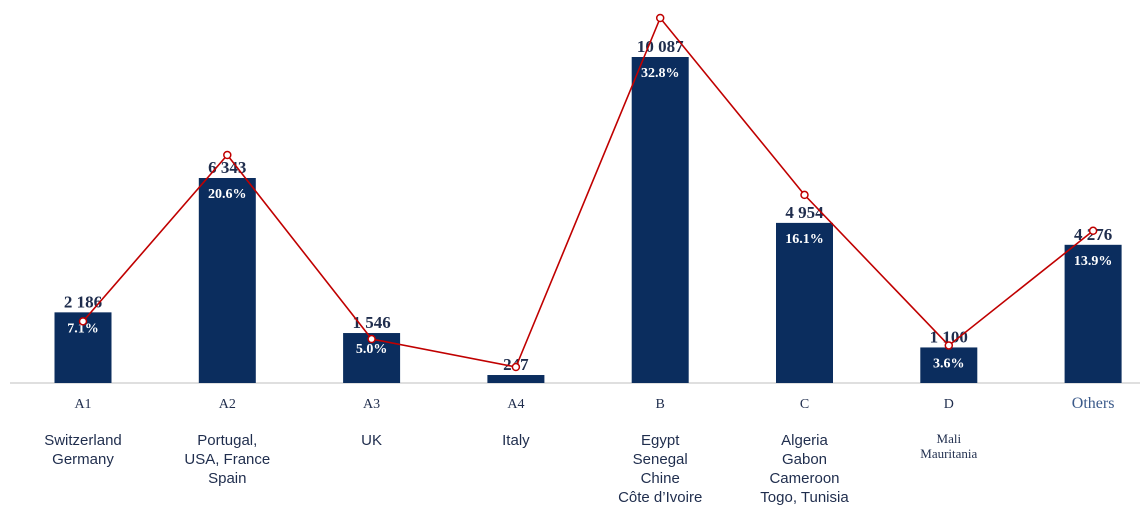 This screenshot has height=519, width=1148. Describe the element at coordinates (804, 302) in the screenshot. I see `bar-c` at that location.